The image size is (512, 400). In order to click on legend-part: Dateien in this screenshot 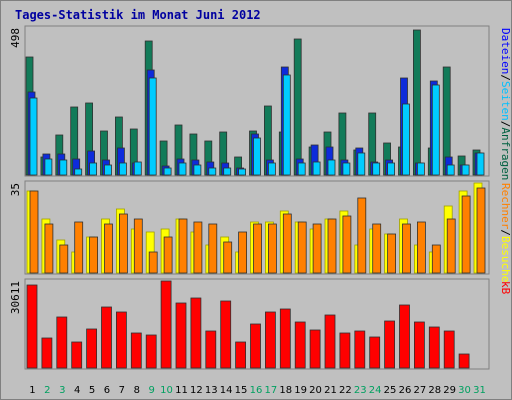, I will do `click(505, 51)`.